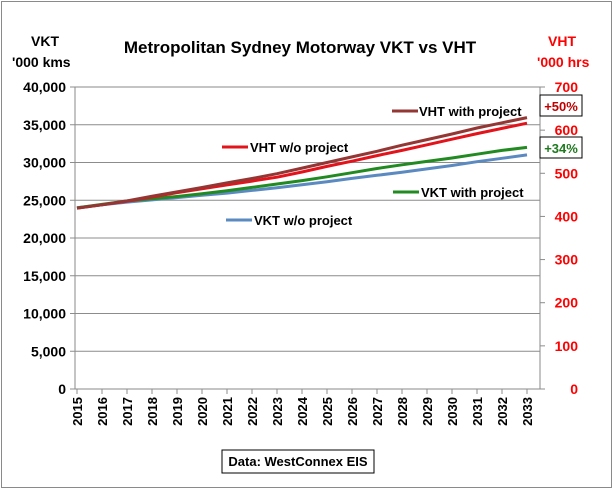  I want to click on label-vht-without-text: VHT w/o project, so click(299, 147).